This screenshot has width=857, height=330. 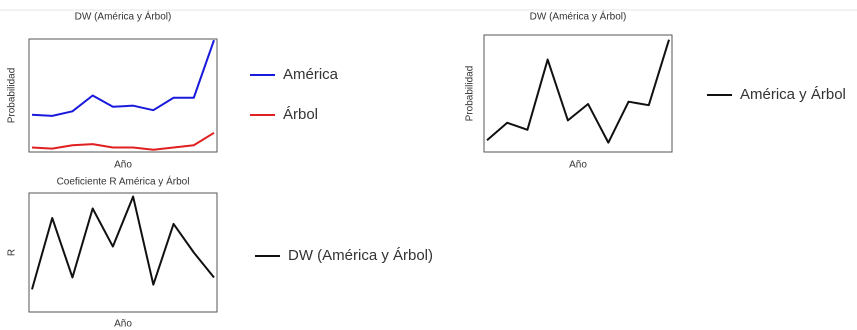 I want to click on legend-label: América y Árbol, so click(x=793, y=94).